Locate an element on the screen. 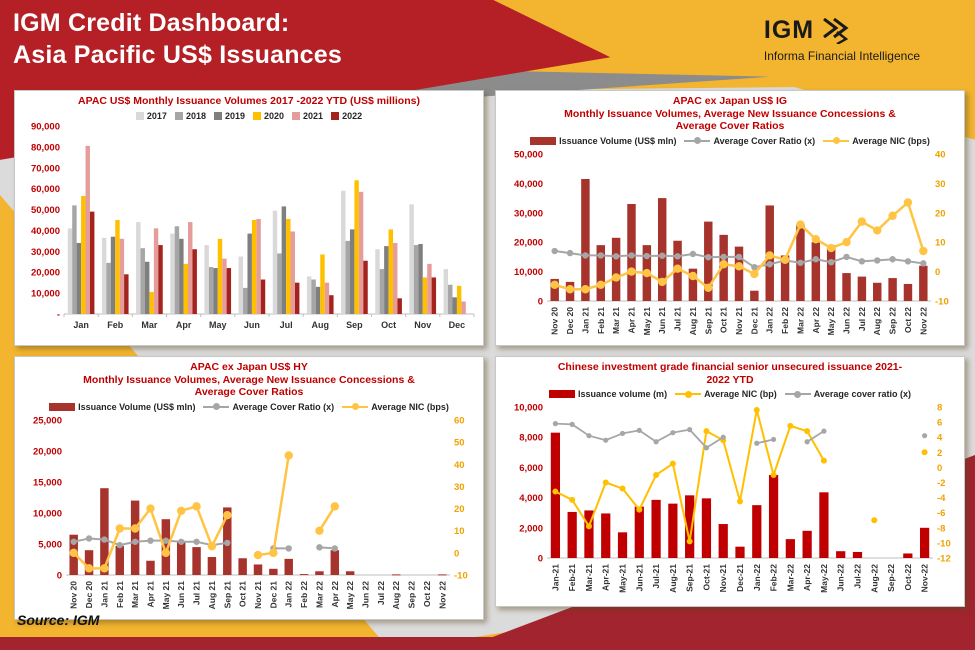 This screenshot has width=975, height=650. legend-label: Issuance volume (m) is located at coordinates (623, 394).